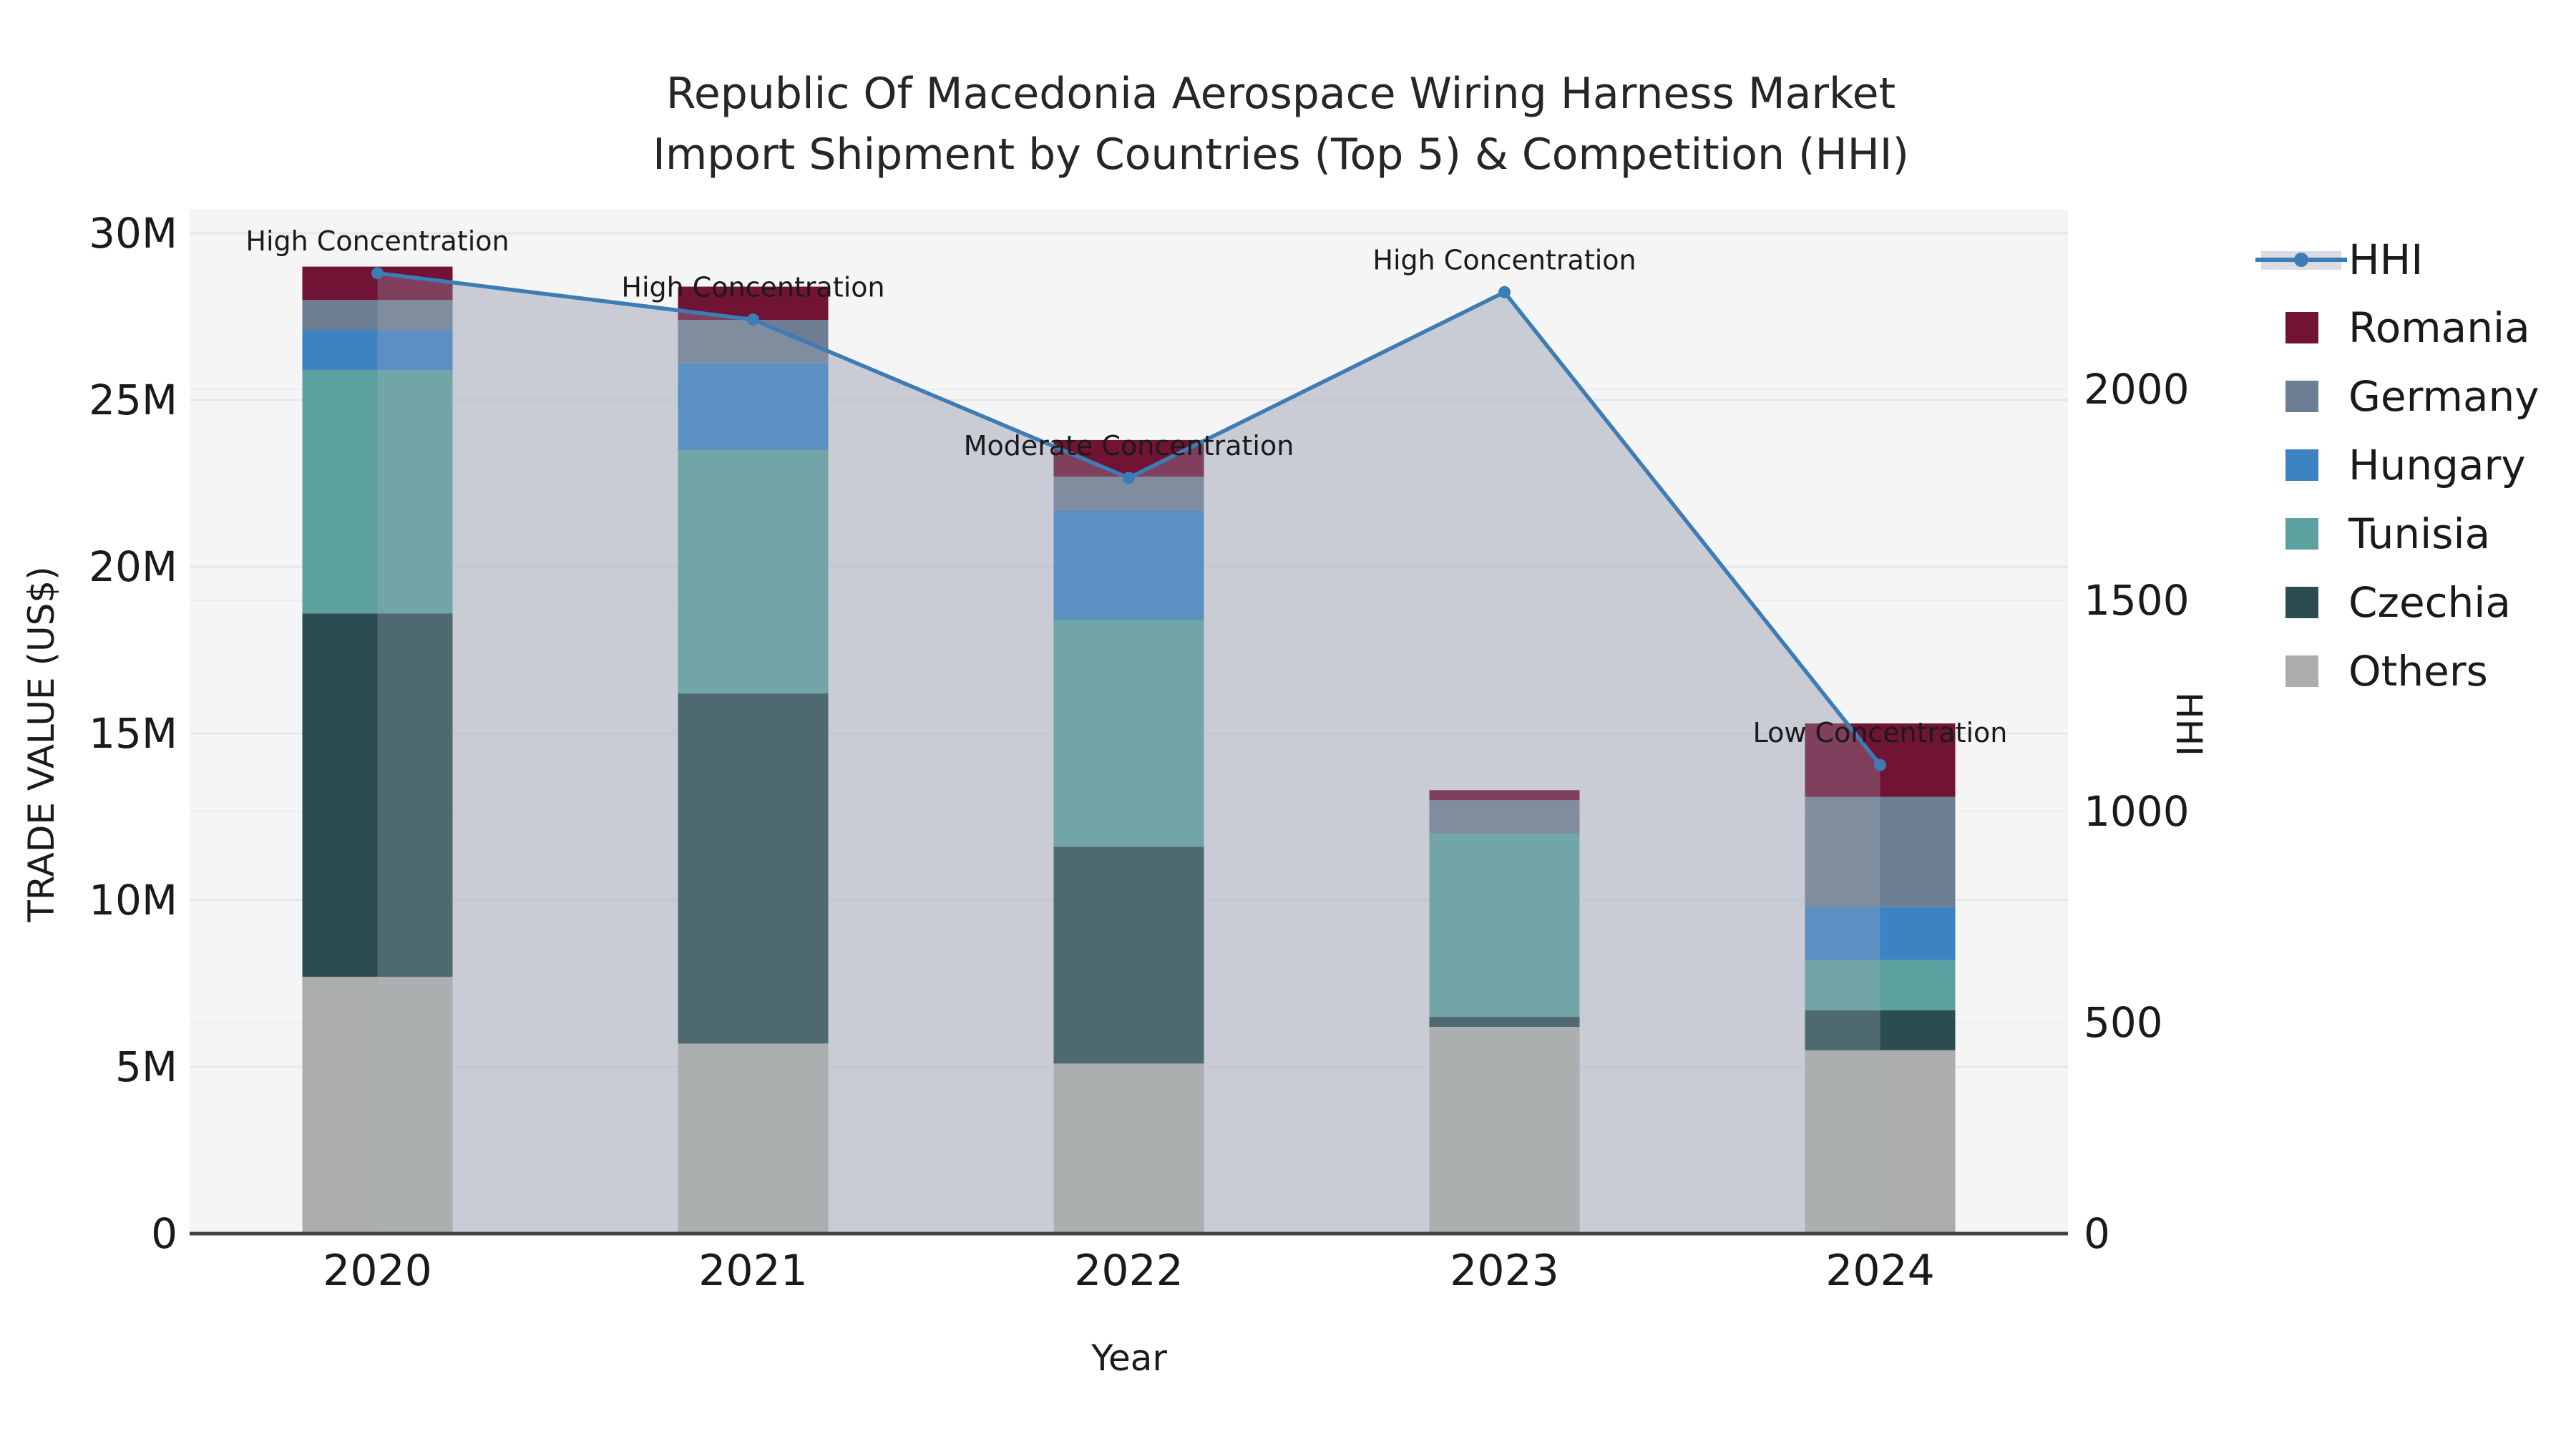 This screenshot has height=1449, width=2576. I want to click on left-axis-title: TRADE VALUE (US$), so click(41, 744).